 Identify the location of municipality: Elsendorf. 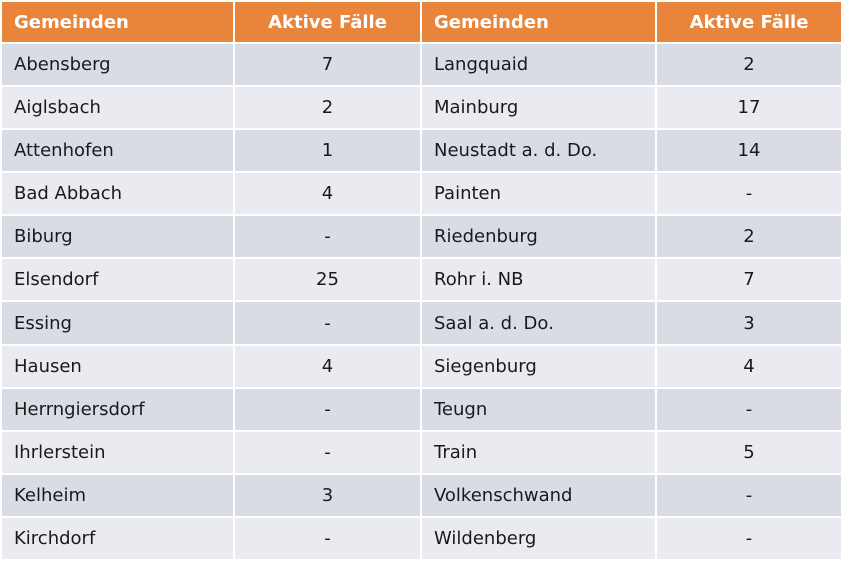
(117, 280).